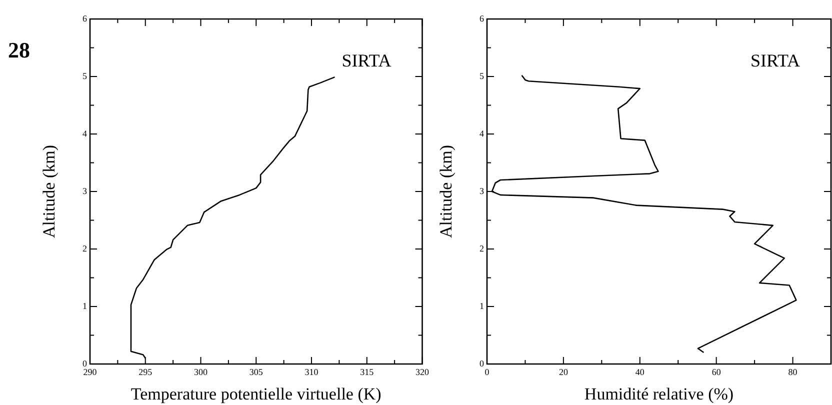 The image size is (832, 405). I want to click on x-tick-label: 295, so click(145, 371).